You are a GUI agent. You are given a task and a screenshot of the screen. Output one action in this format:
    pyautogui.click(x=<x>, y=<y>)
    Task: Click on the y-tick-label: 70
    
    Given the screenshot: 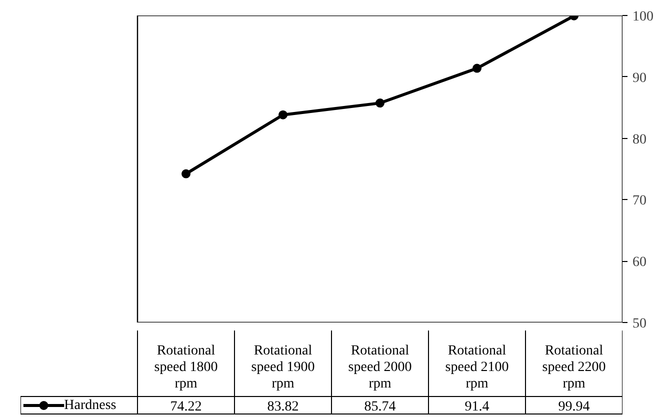 What is the action you would take?
    pyautogui.click(x=639, y=201)
    